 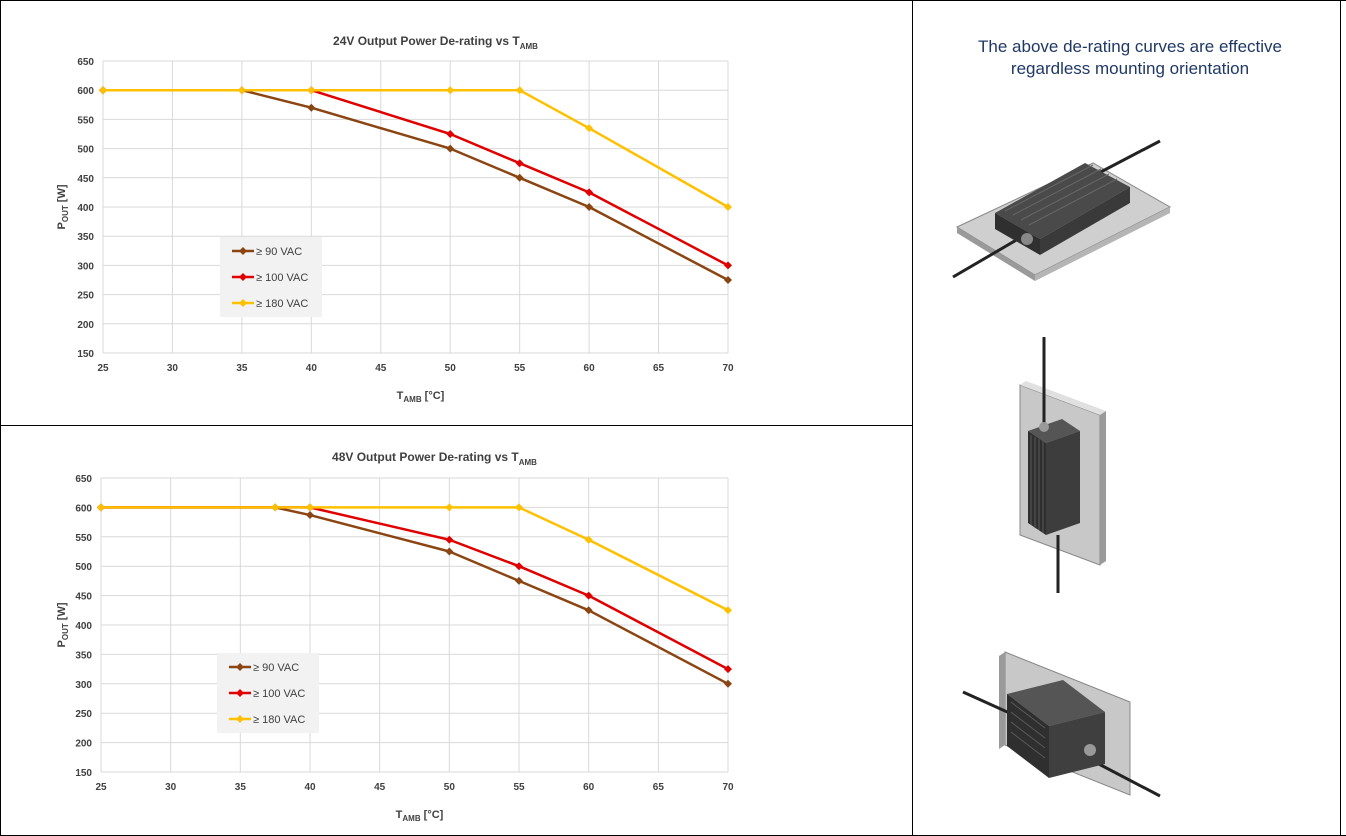 What do you see at coordinates (1130, 46) in the screenshot?
I see `orientation-note-line1: The above de-rating curves are effective` at bounding box center [1130, 46].